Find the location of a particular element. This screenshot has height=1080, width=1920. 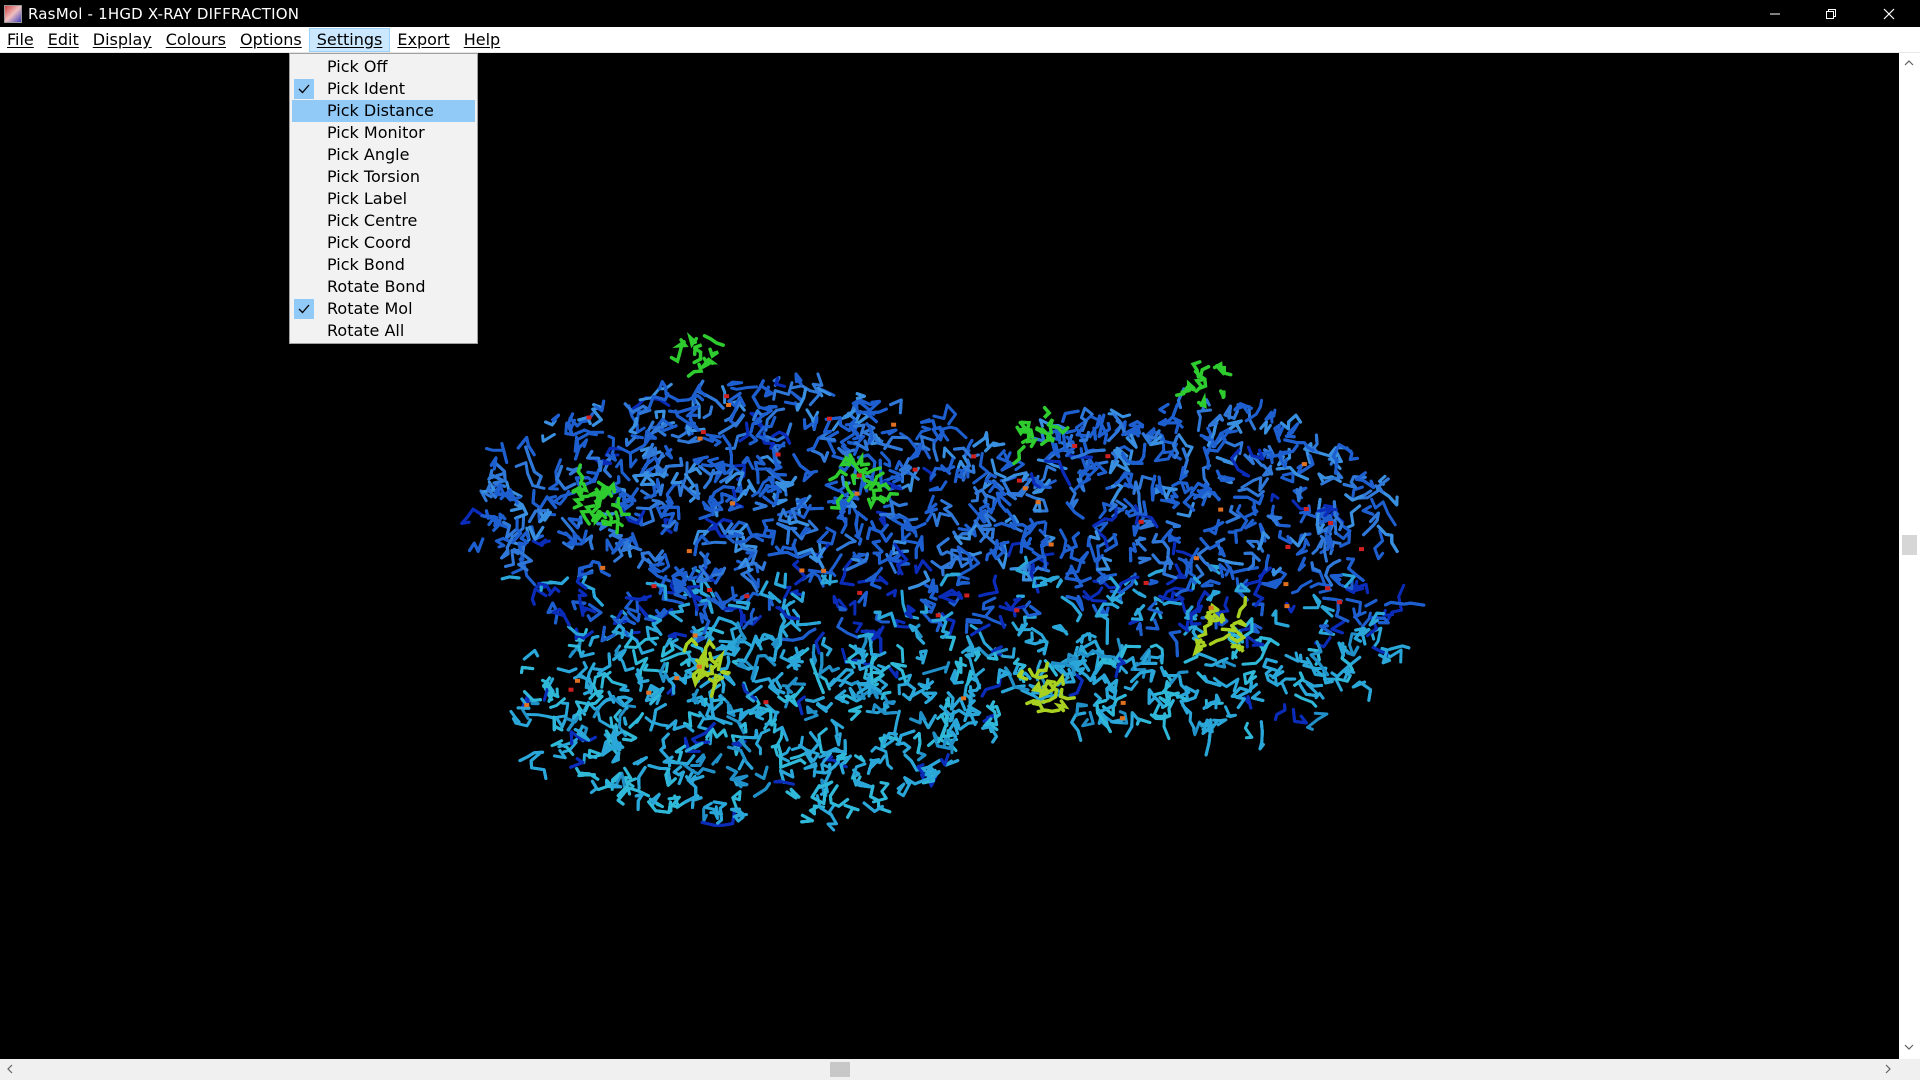

vertical-scroll-thumb is located at coordinates (1909, 545).